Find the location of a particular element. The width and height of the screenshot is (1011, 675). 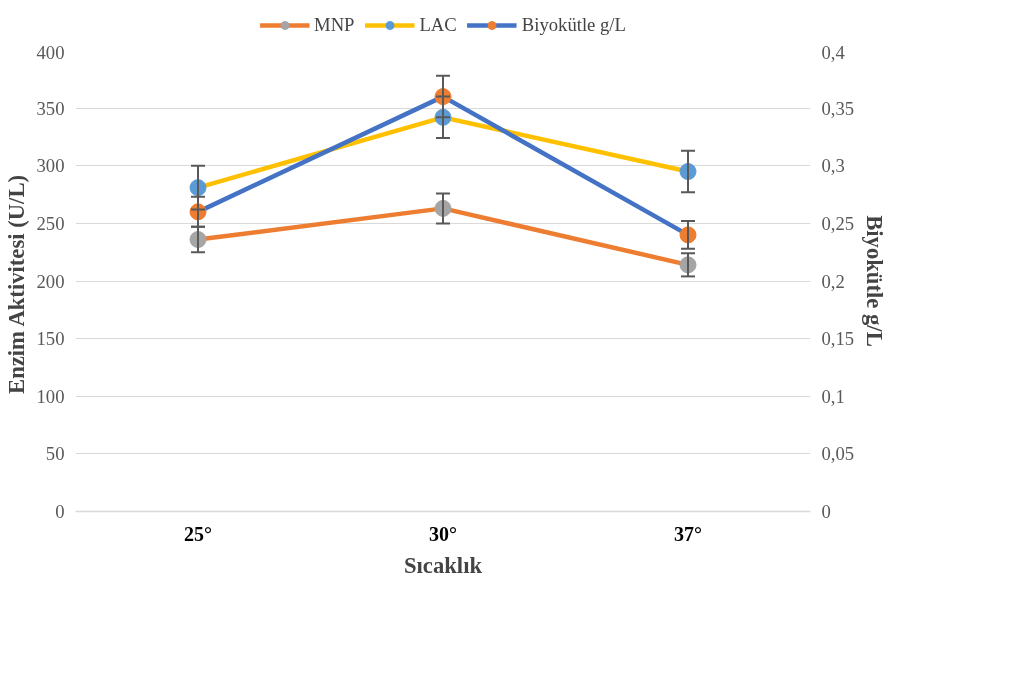

y-tick-label: 150 is located at coordinates (50, 339).